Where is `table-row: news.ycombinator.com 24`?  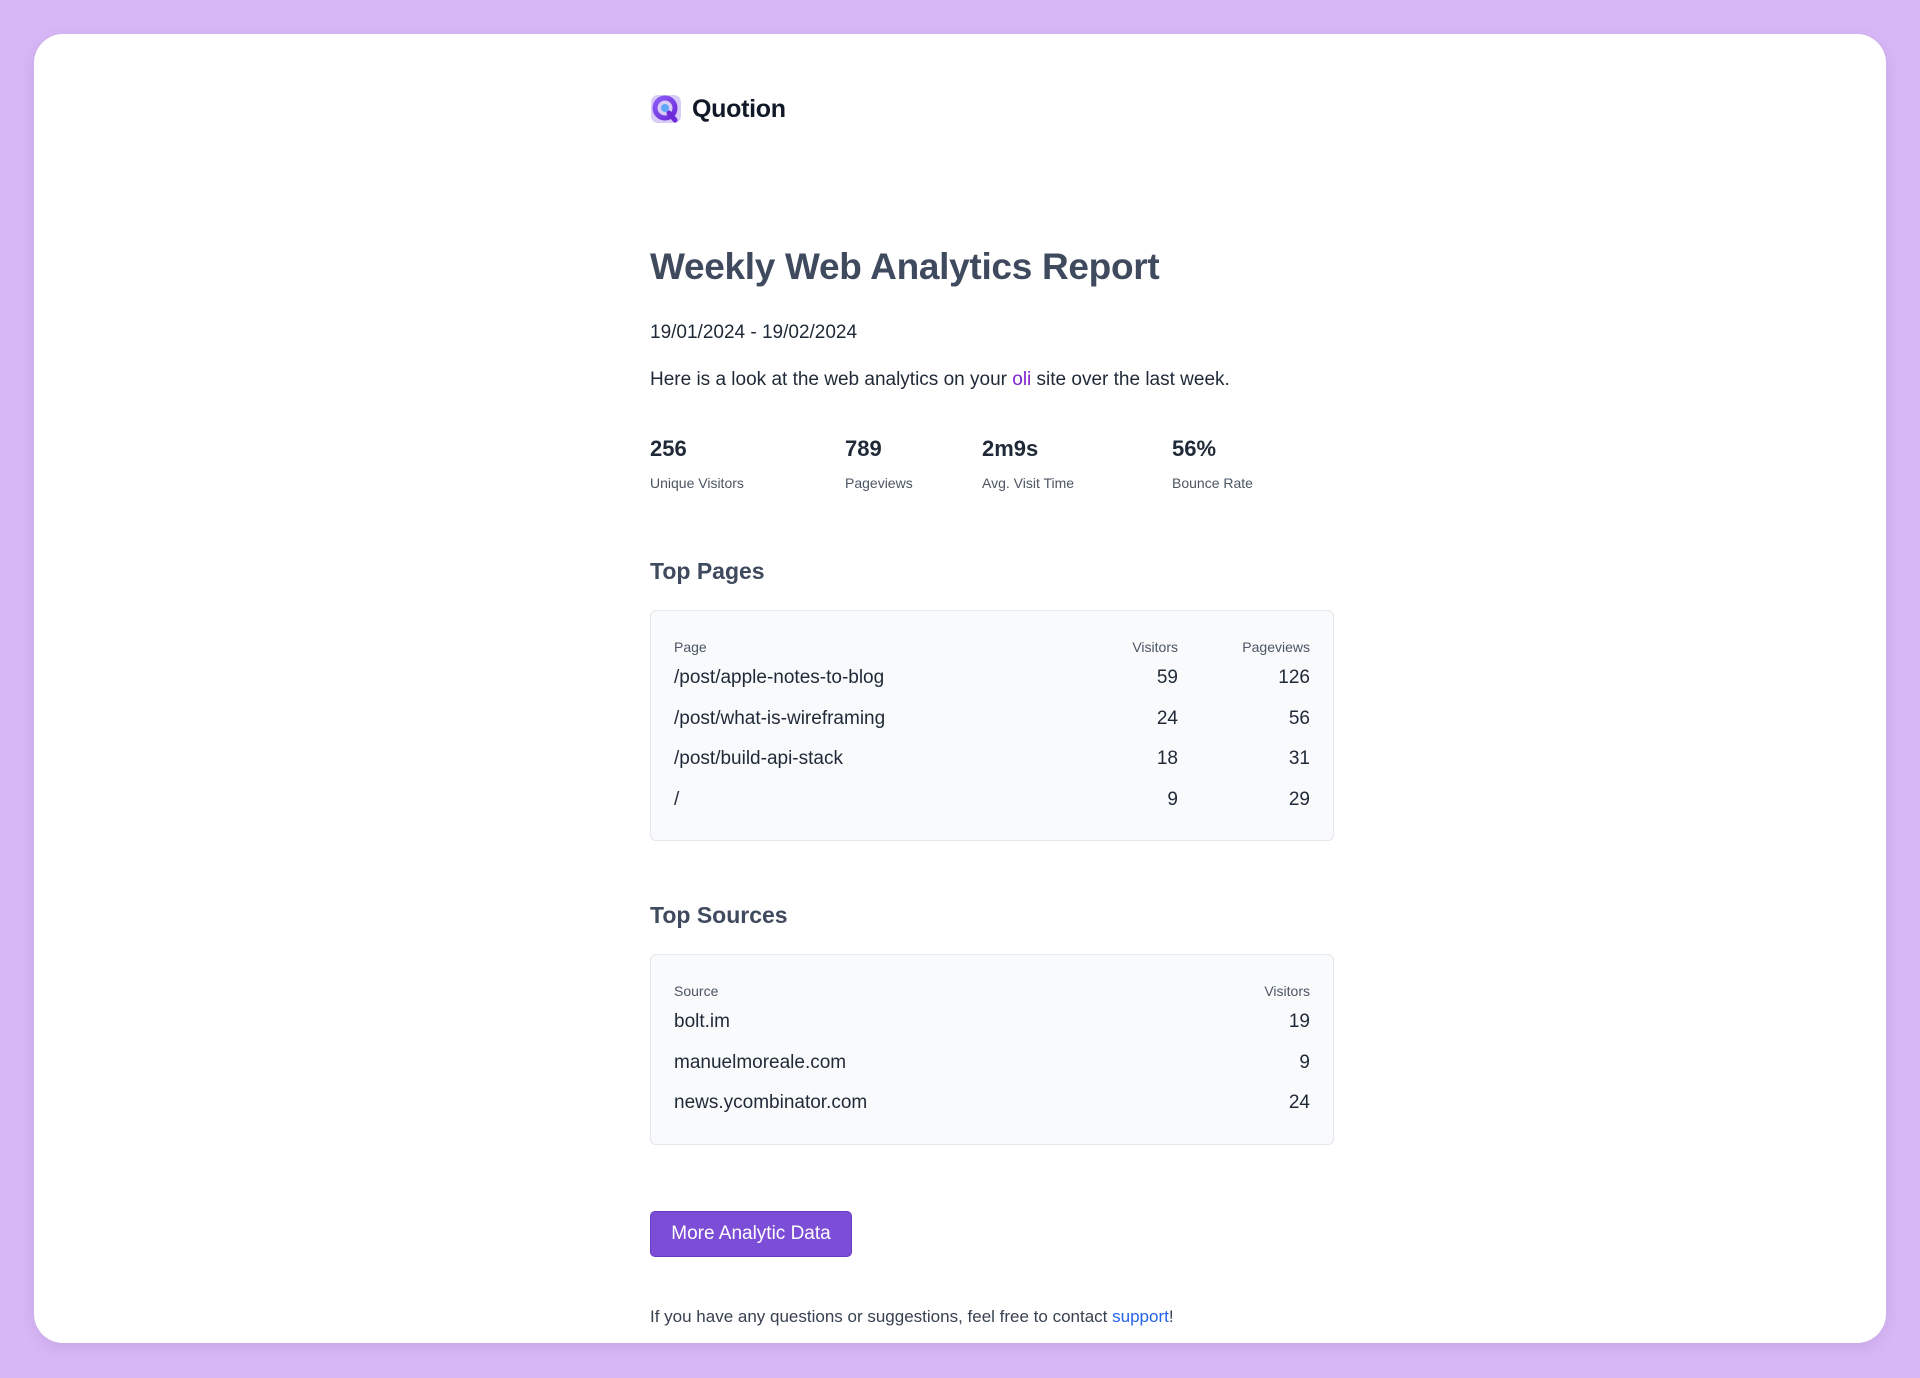 table-row: news.ycombinator.com 24 is located at coordinates (992, 1103).